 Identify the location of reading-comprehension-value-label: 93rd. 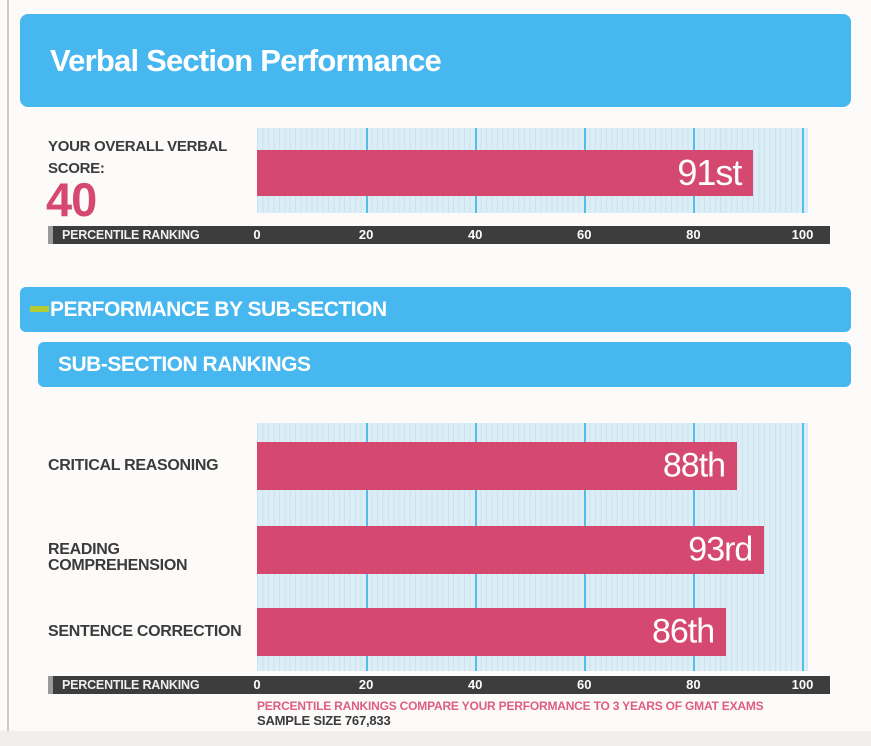
(720, 549).